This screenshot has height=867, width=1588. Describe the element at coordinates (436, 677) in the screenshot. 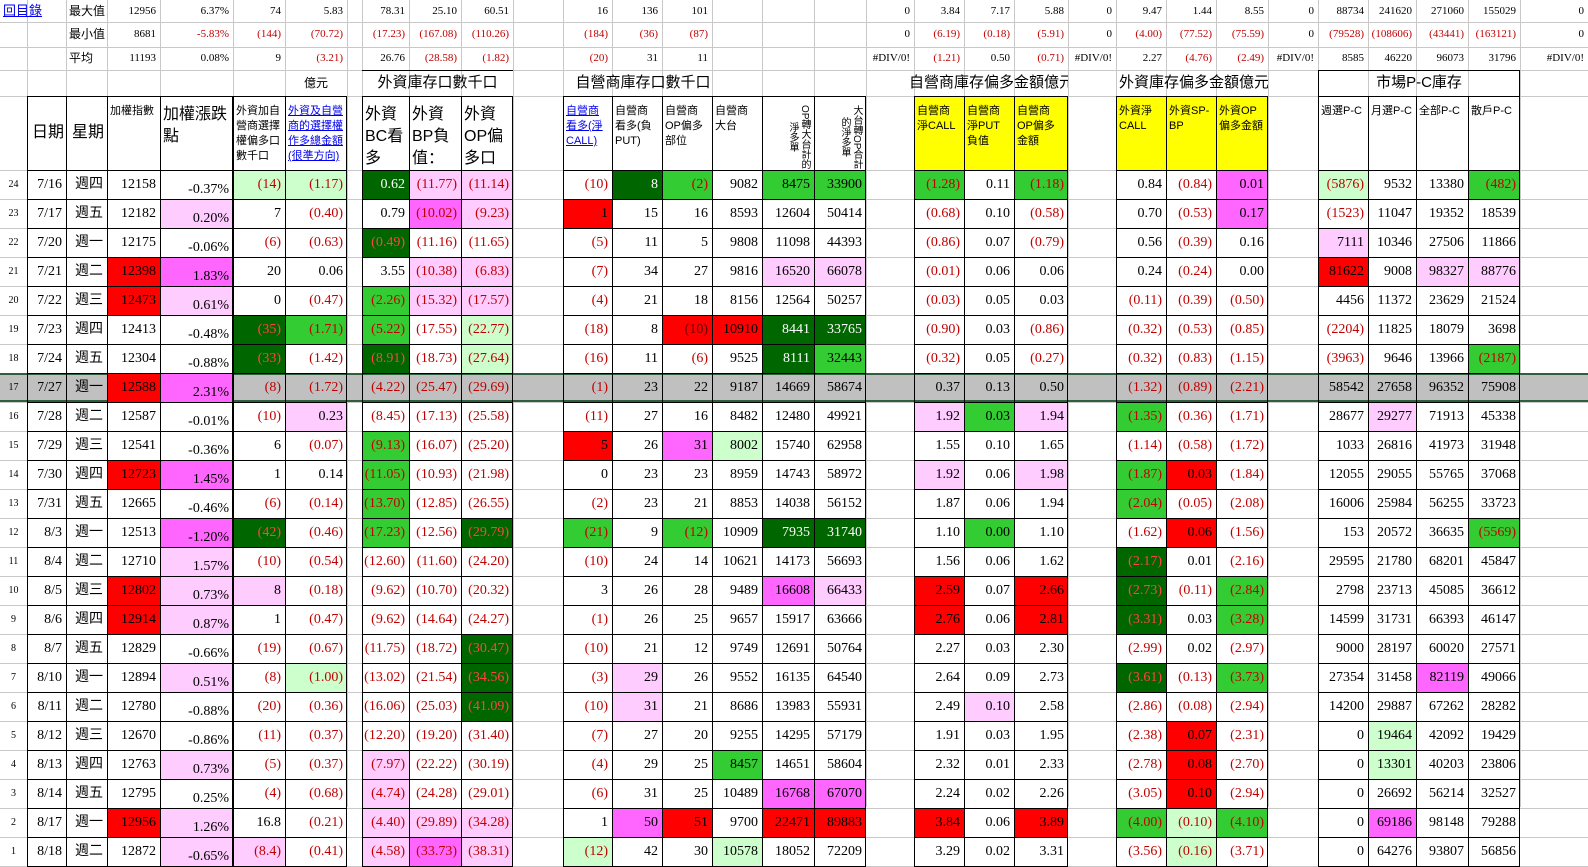

I see `table-cell-fo2: (21.54)` at that location.